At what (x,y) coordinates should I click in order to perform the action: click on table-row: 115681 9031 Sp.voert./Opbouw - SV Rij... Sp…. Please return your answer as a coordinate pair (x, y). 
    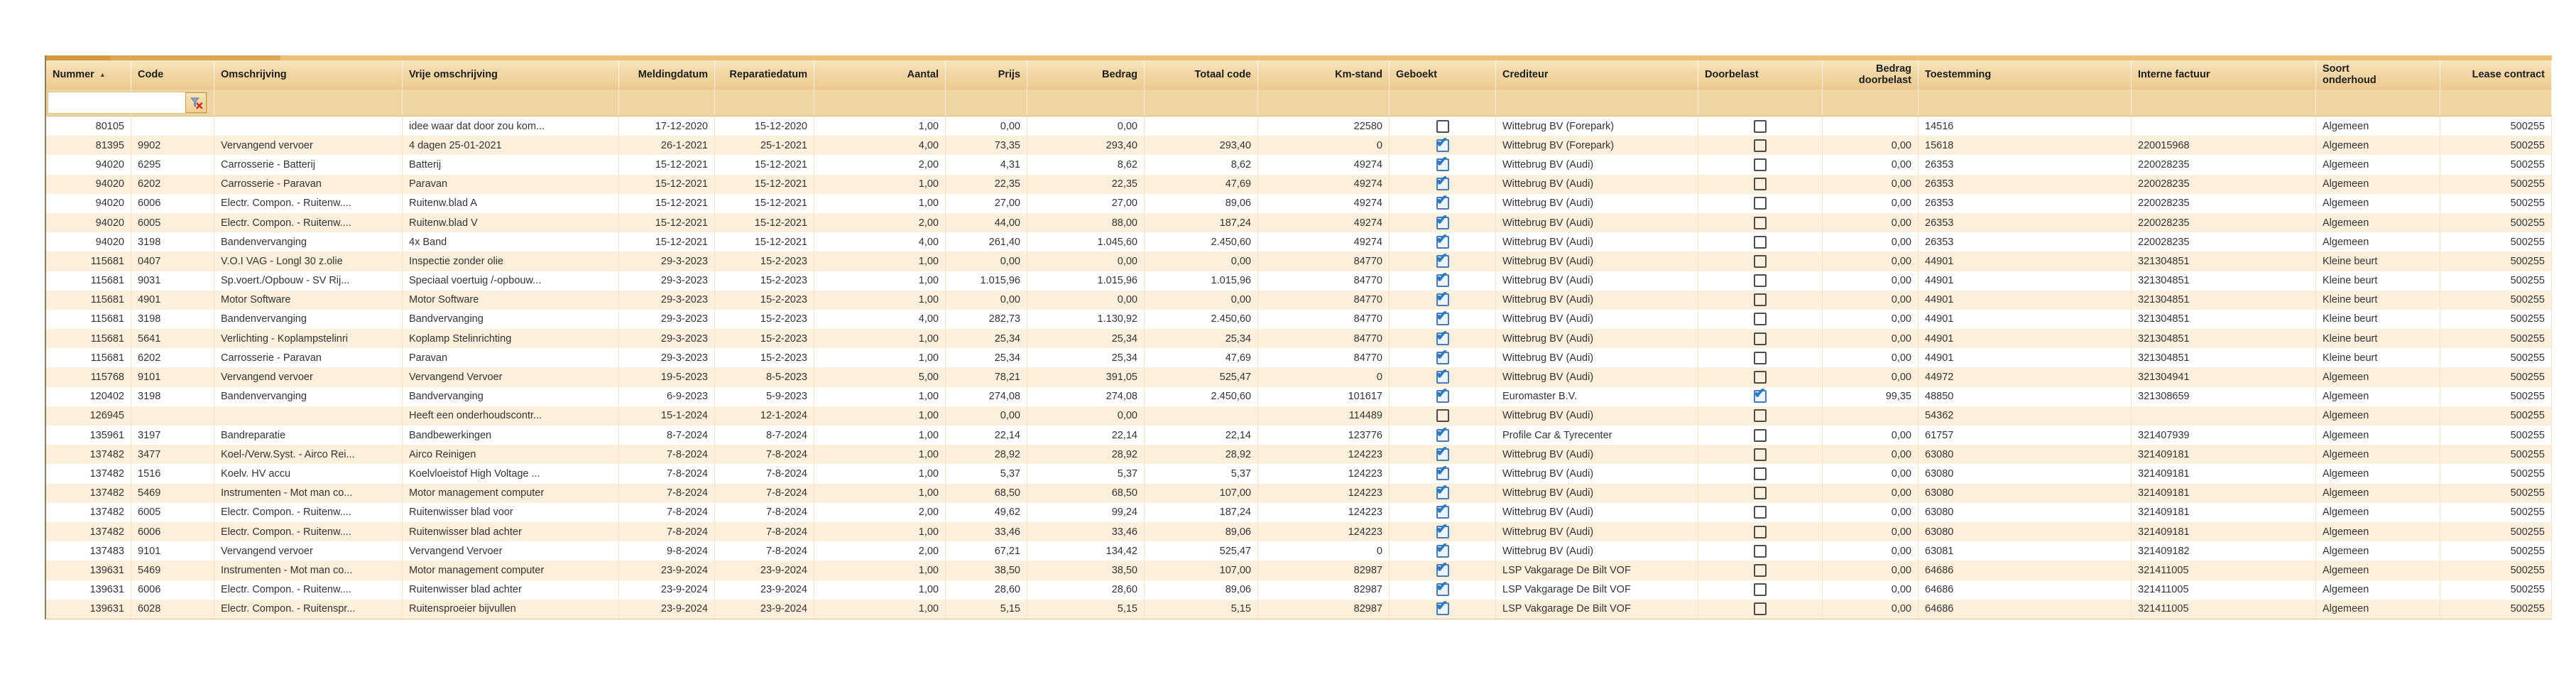
    Looking at the image, I should click on (1299, 281).